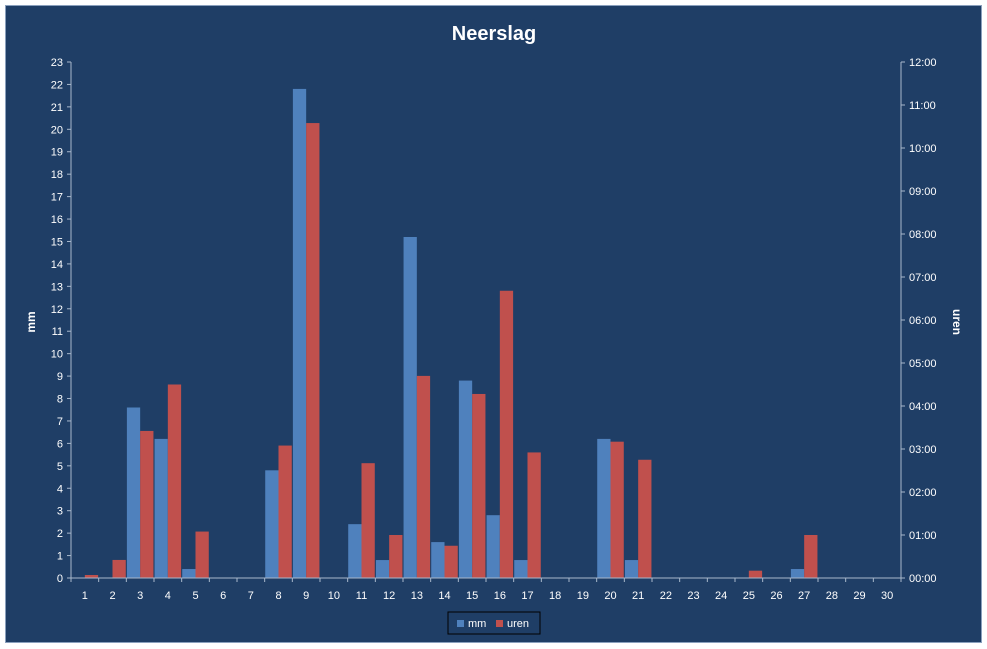 The width and height of the screenshot is (987, 649). What do you see at coordinates (60, 422) in the screenshot?
I see `y-tick-label: 7` at bounding box center [60, 422].